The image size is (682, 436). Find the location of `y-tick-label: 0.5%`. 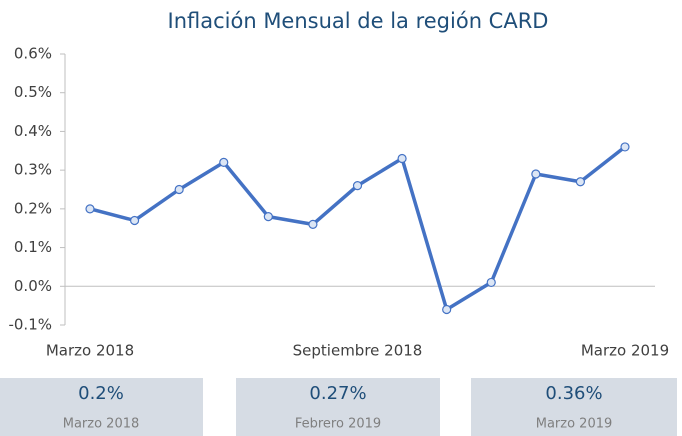

y-tick-label: 0.5% is located at coordinates (33, 92).